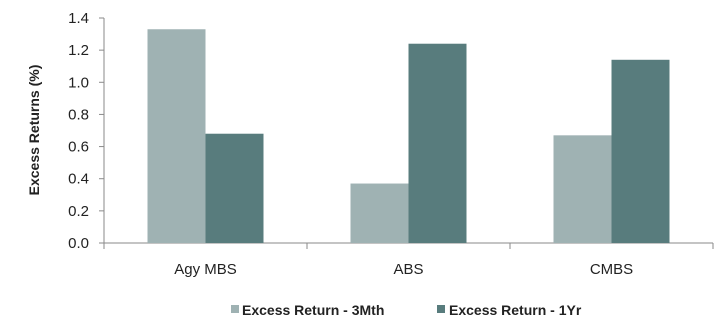 The width and height of the screenshot is (719, 320). Describe the element at coordinates (78, 179) in the screenshot. I see `y-tick-label: 0.4` at that location.